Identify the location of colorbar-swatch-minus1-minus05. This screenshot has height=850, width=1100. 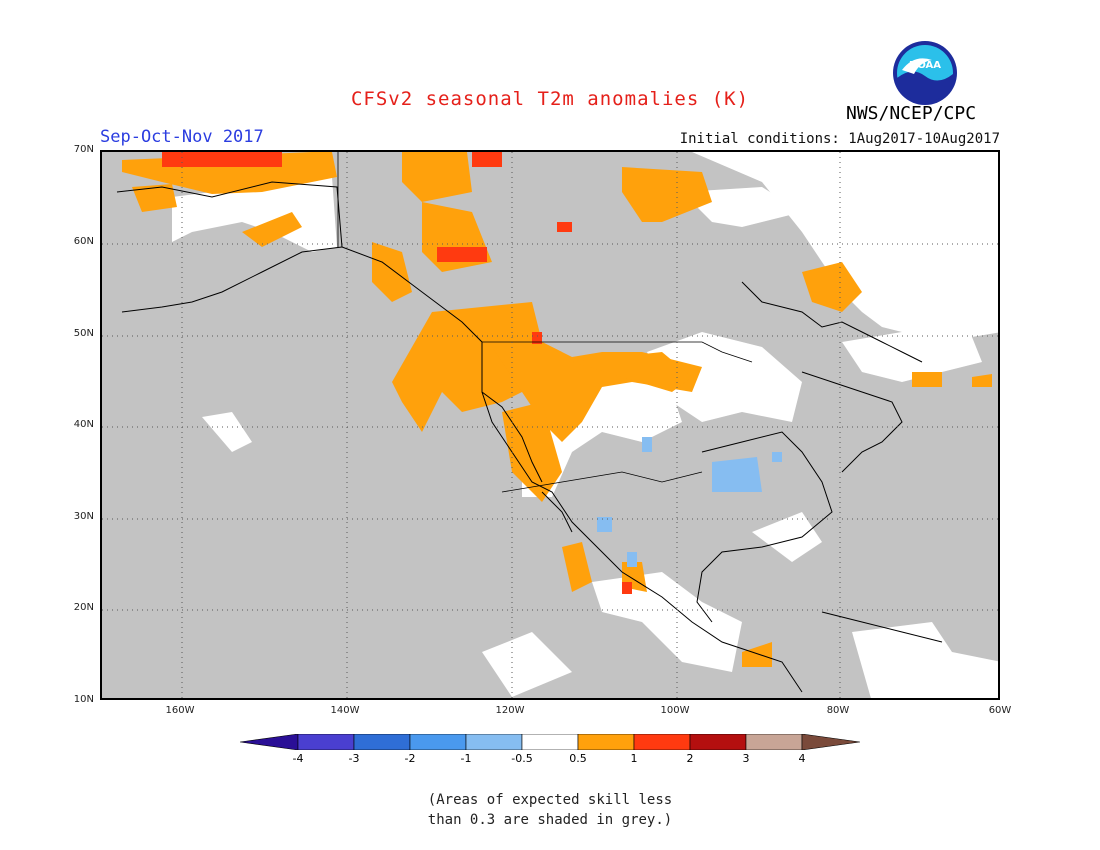
(494, 742).